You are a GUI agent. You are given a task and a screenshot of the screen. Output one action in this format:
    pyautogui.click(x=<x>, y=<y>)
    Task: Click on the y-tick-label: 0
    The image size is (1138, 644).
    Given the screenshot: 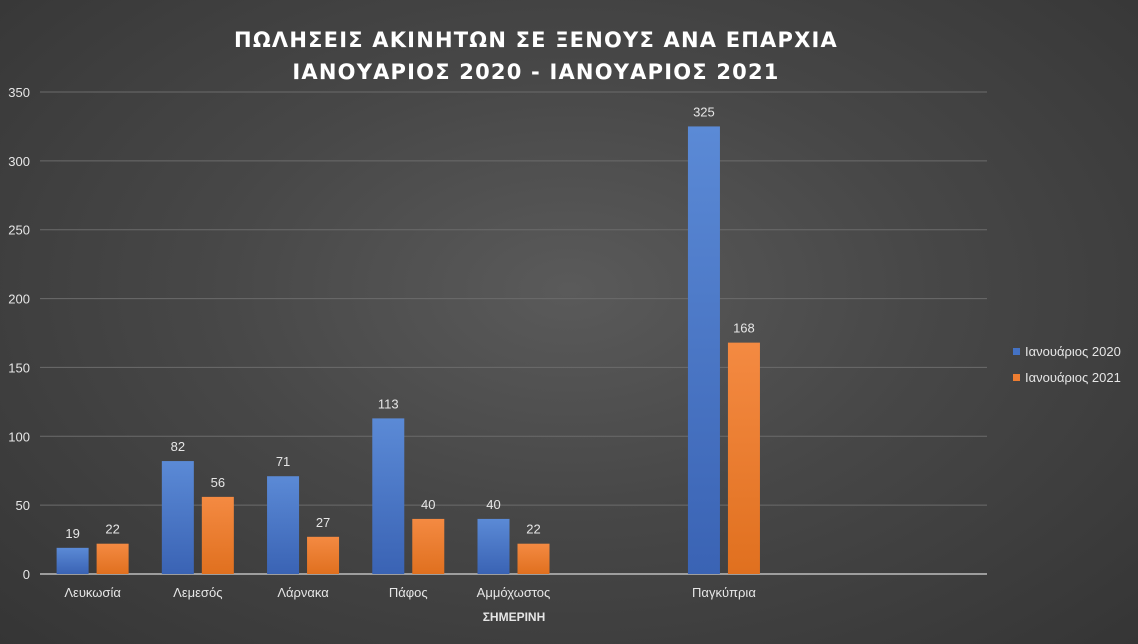 What is the action you would take?
    pyautogui.click(x=26, y=574)
    